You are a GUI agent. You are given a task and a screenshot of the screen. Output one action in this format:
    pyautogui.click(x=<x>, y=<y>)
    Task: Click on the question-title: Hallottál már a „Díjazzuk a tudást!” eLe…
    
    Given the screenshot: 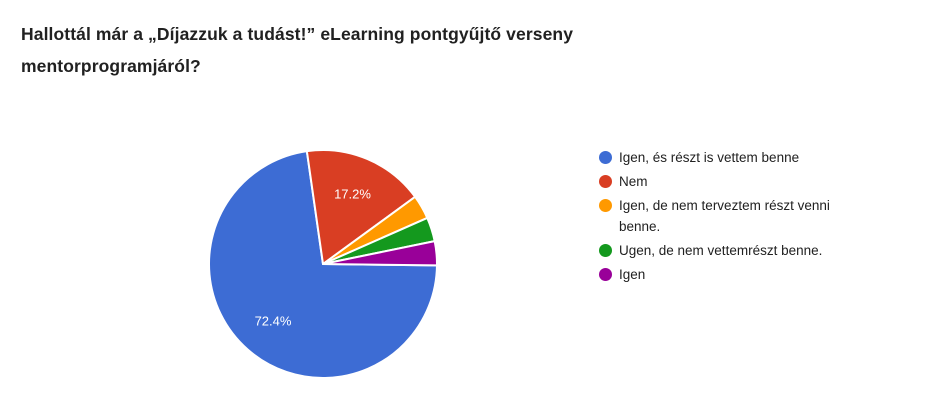 What is the action you would take?
    pyautogui.click(x=297, y=50)
    